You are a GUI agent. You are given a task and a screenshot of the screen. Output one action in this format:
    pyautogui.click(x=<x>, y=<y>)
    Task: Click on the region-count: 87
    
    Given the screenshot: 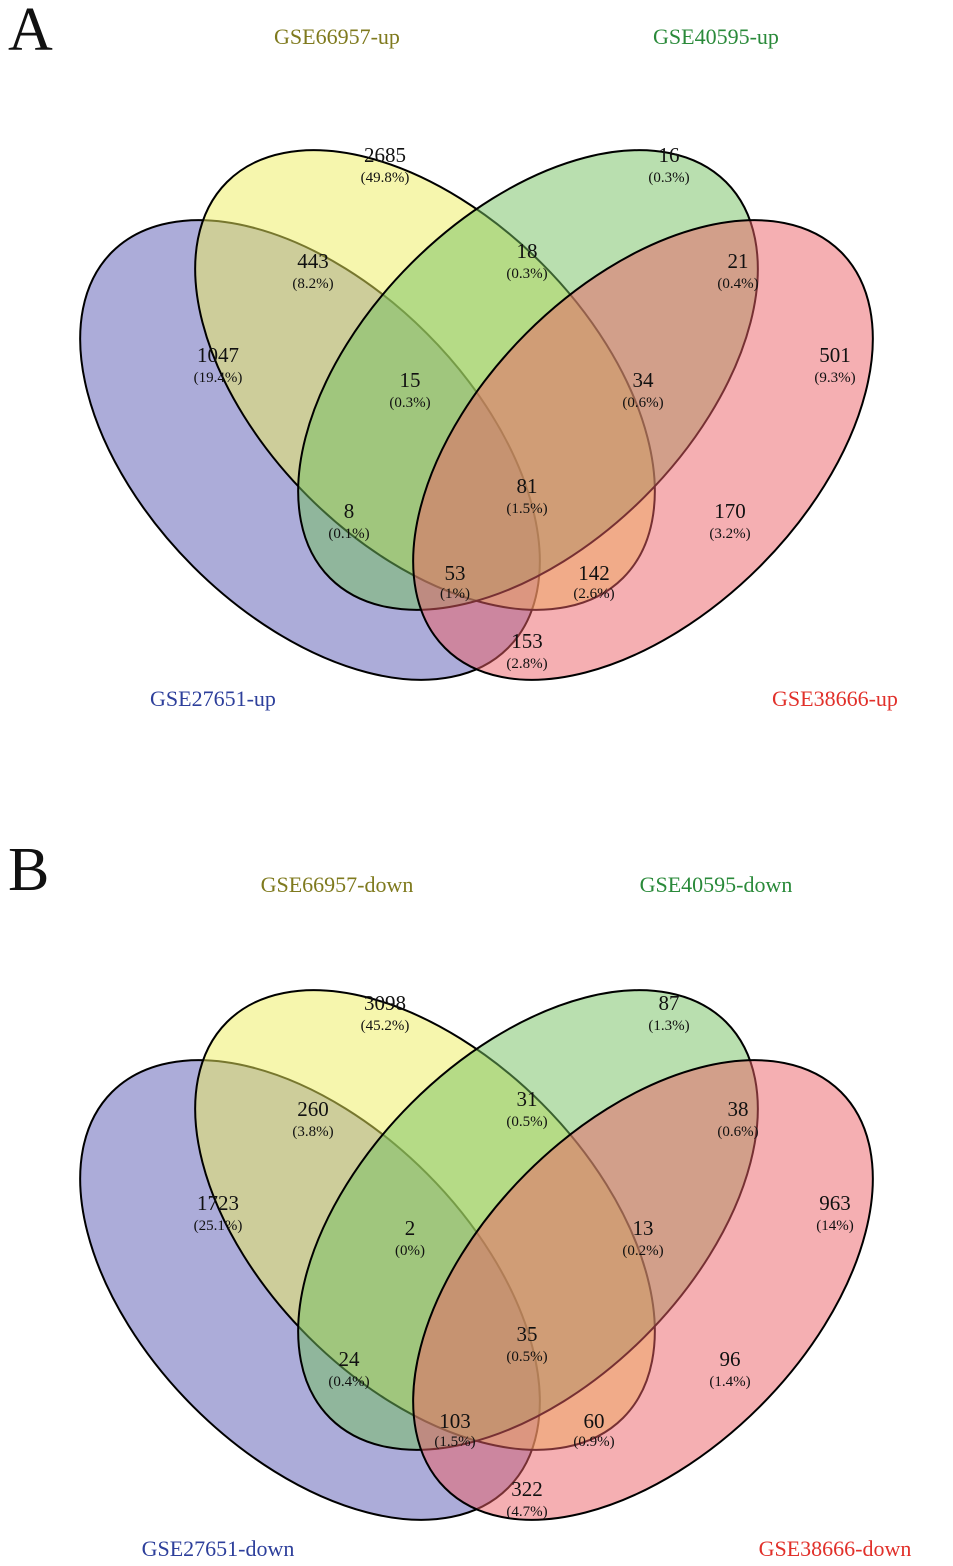 What is the action you would take?
    pyautogui.click(x=669, y=1003)
    